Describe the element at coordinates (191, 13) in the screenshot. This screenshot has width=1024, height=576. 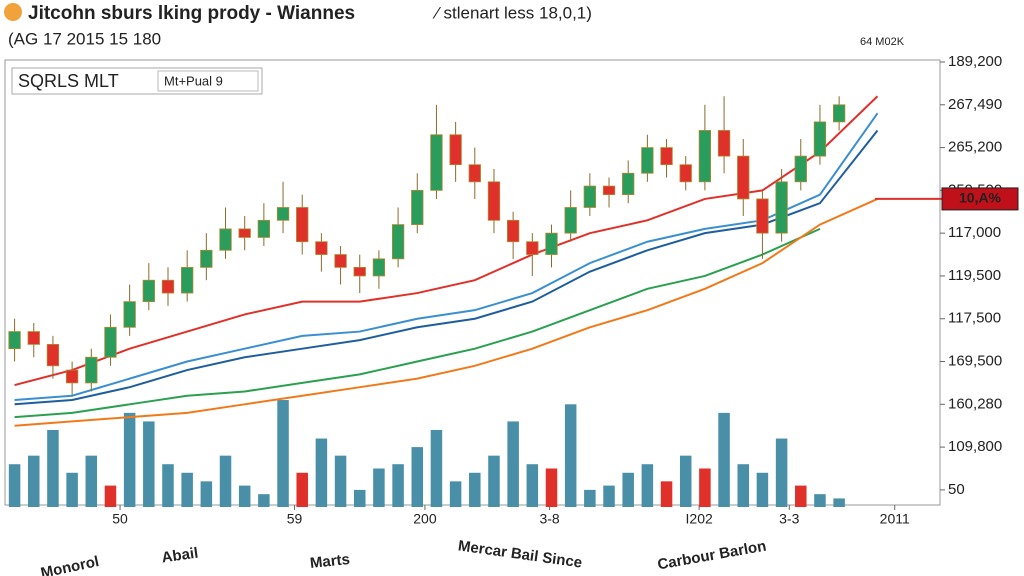
I see `title: Jitcohn sburs lking prody - Wiannes` at that location.